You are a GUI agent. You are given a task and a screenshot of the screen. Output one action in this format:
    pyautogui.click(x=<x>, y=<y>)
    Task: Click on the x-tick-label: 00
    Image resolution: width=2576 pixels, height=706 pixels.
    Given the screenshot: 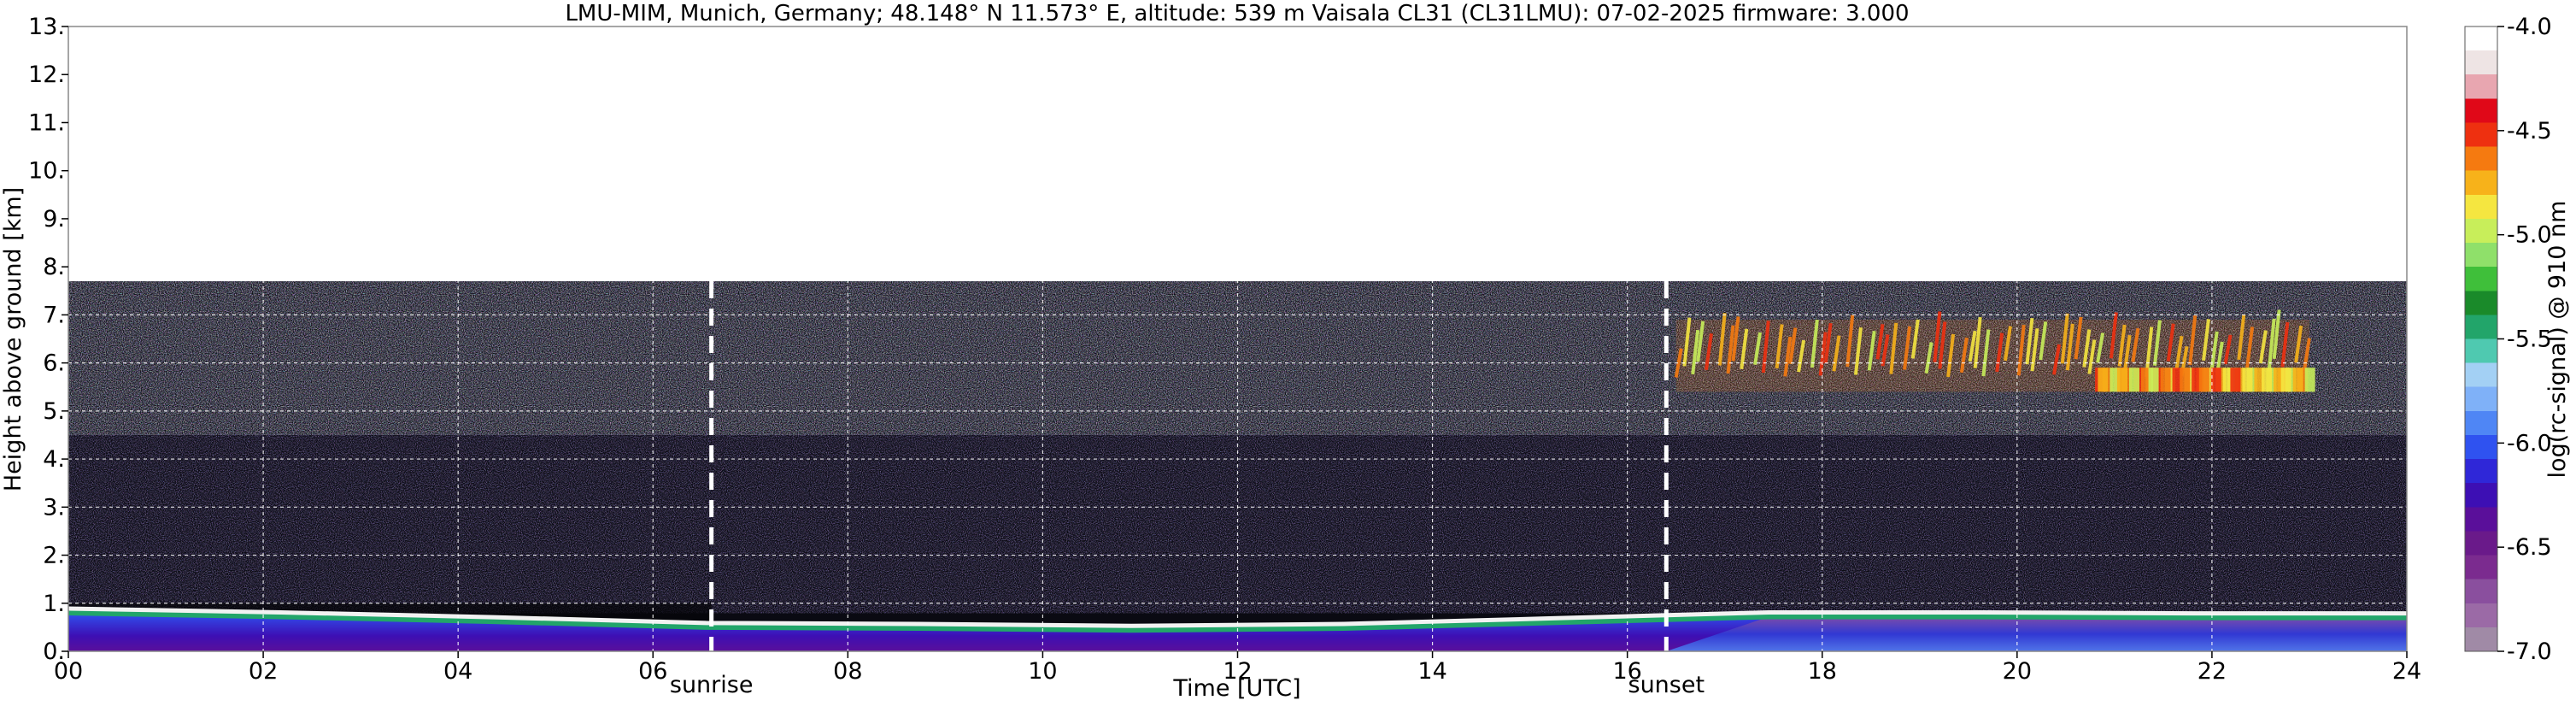 What is the action you would take?
    pyautogui.click(x=68, y=671)
    